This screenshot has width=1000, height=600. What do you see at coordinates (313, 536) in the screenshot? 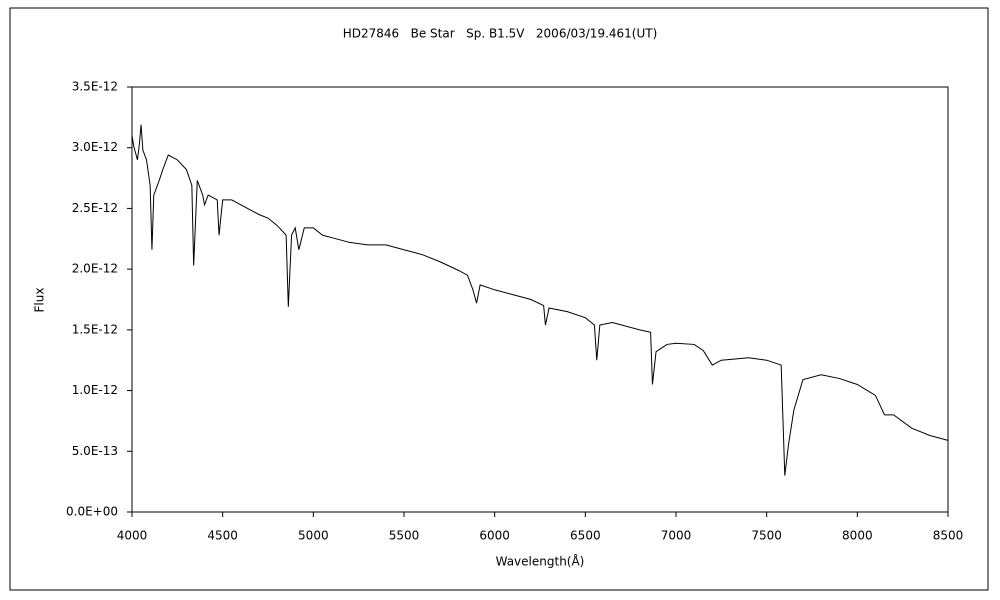
I see `x-tick-label: 5000` at bounding box center [313, 536].